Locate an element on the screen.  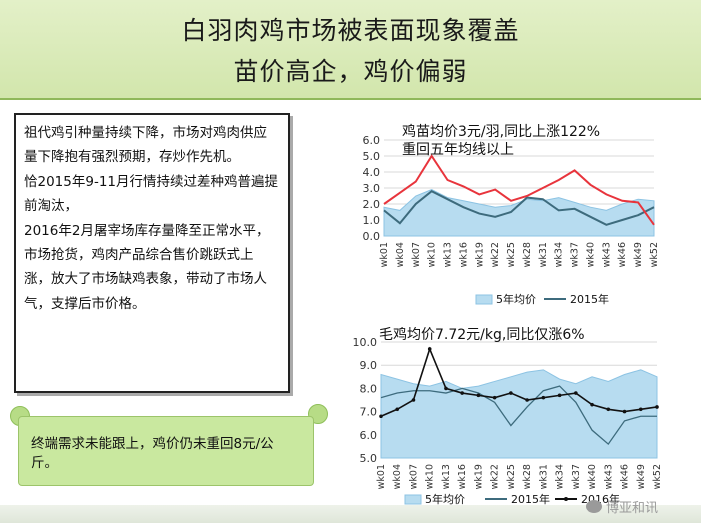
chart-title-line: 重回五年均线以上 is located at coordinates (458, 150).